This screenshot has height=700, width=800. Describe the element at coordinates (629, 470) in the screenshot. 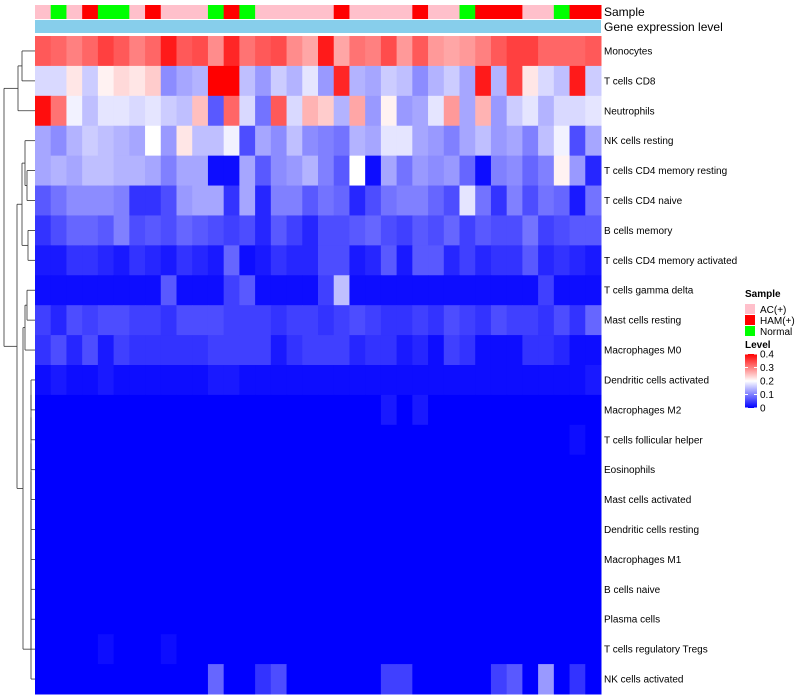

I see `row-label: Eosinophils` at that location.